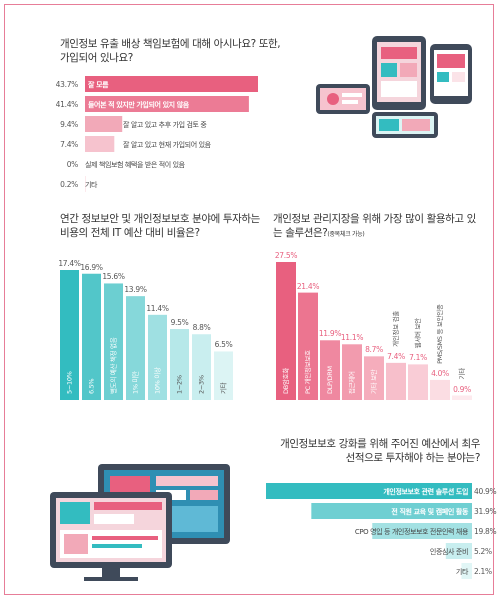 The width and height of the screenshot is (500, 599). Describe the element at coordinates (179, 323) in the screenshot. I see `chart2-value-label: 9.5%` at that location.